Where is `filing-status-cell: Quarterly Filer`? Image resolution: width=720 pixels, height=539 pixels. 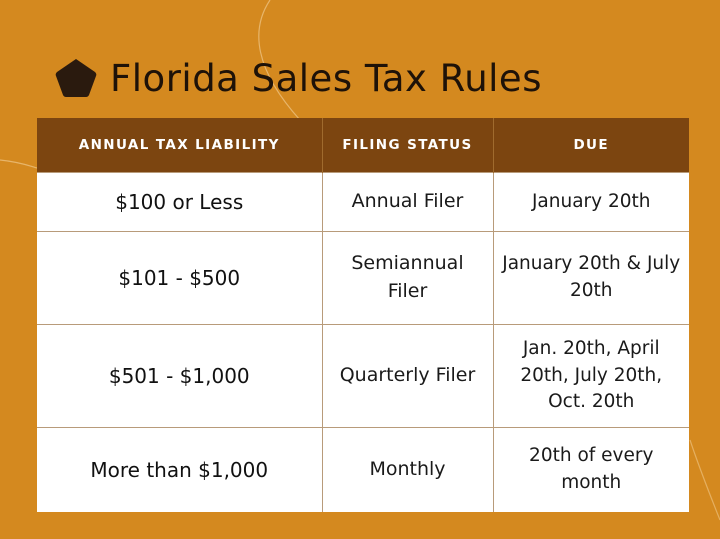 filing-status-cell: Quarterly Filer is located at coordinates (408, 376).